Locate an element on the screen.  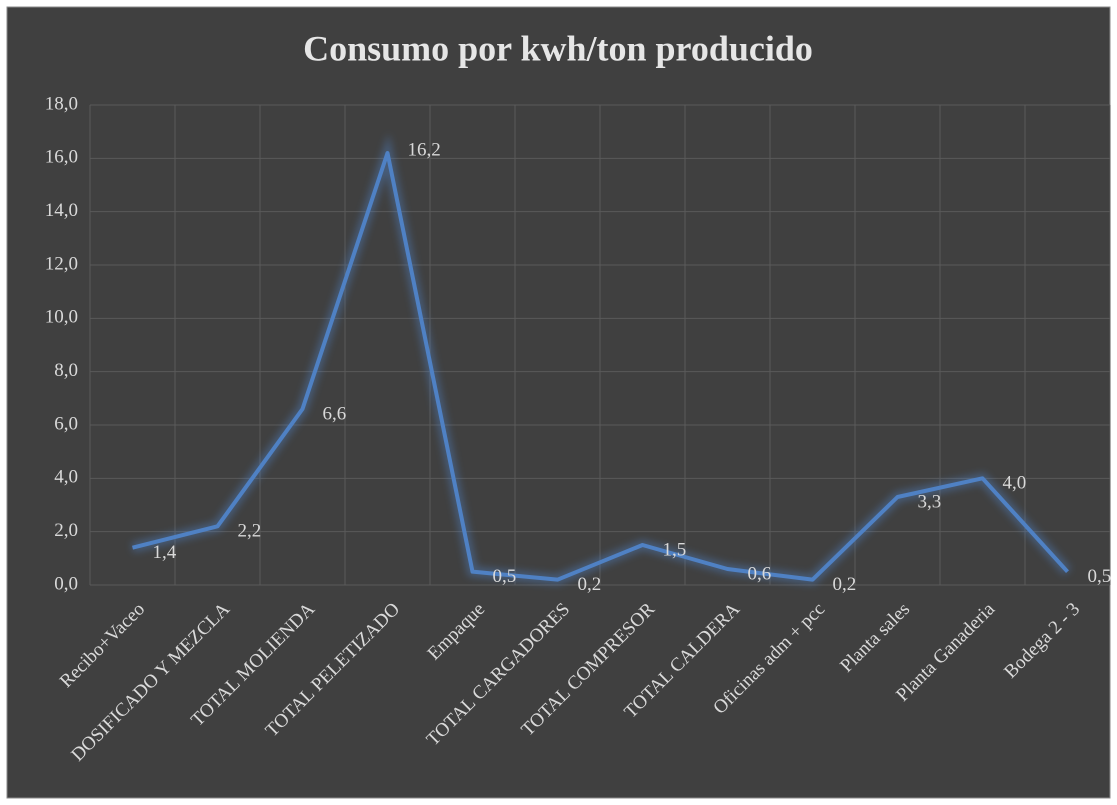
data-label: 16,2 is located at coordinates (424, 149).